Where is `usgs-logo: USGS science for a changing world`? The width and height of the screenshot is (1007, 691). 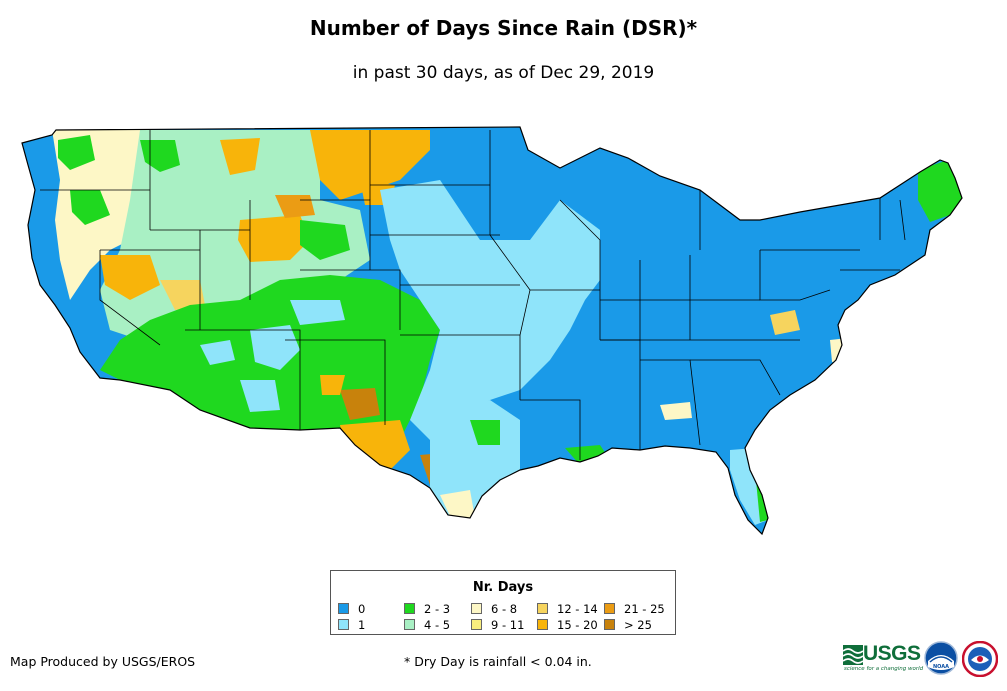
usgs-logo: USGS science for a changing world is located at coordinates (883, 658).